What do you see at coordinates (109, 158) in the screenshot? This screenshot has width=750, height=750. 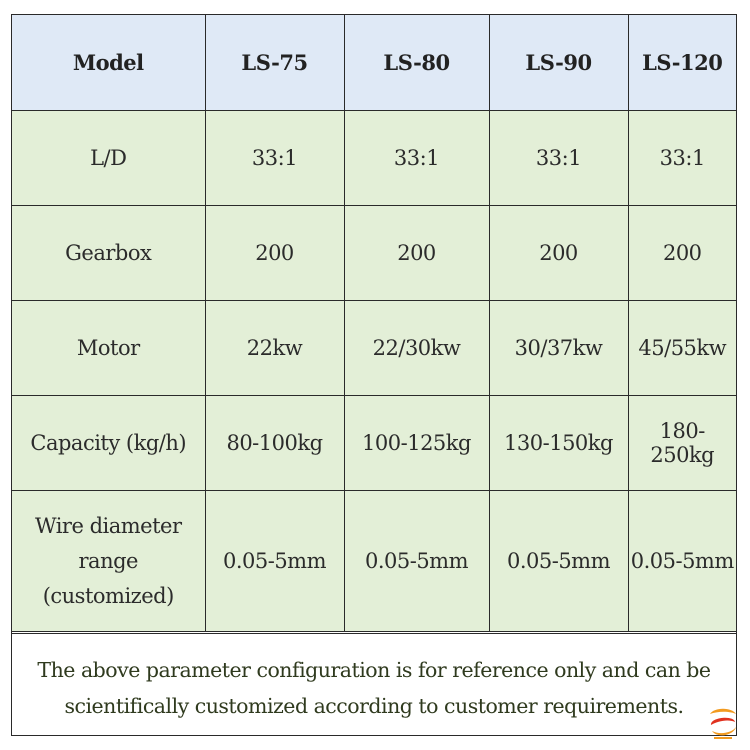 I see `row-label-ld: L/D` at bounding box center [109, 158].